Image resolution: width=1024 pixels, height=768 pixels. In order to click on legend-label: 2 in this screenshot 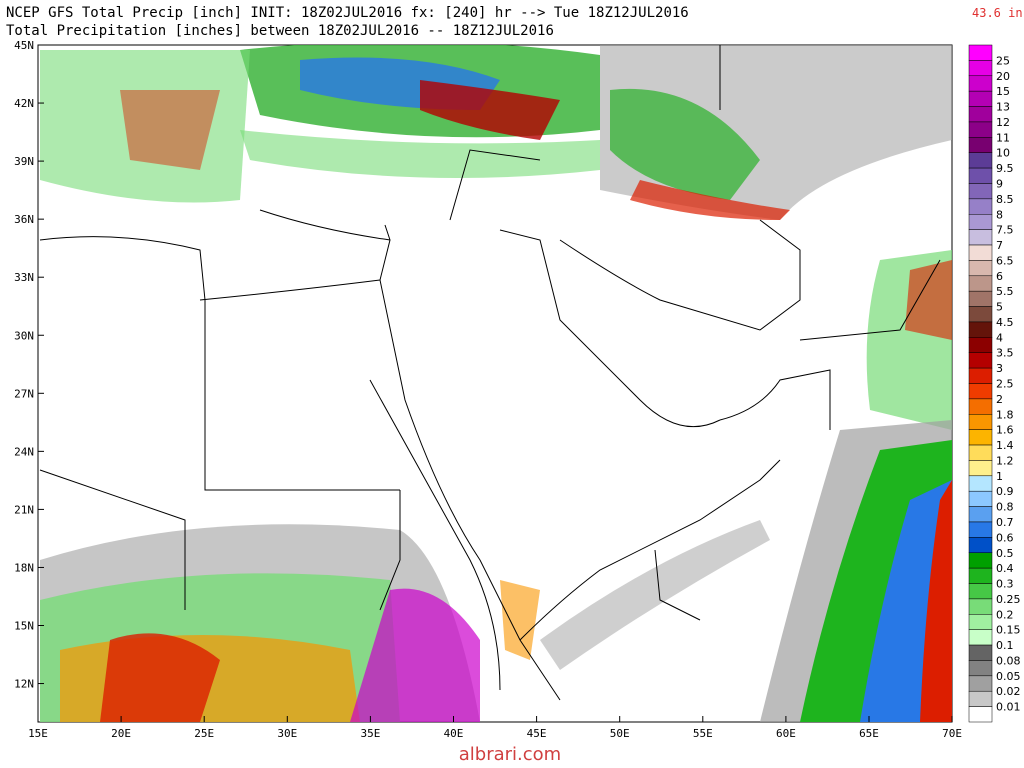, I will do `click(999, 399)`.